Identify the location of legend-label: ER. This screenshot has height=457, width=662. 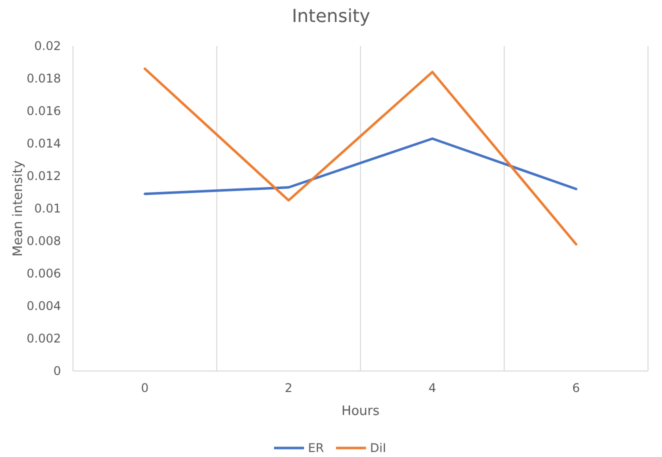
(316, 448).